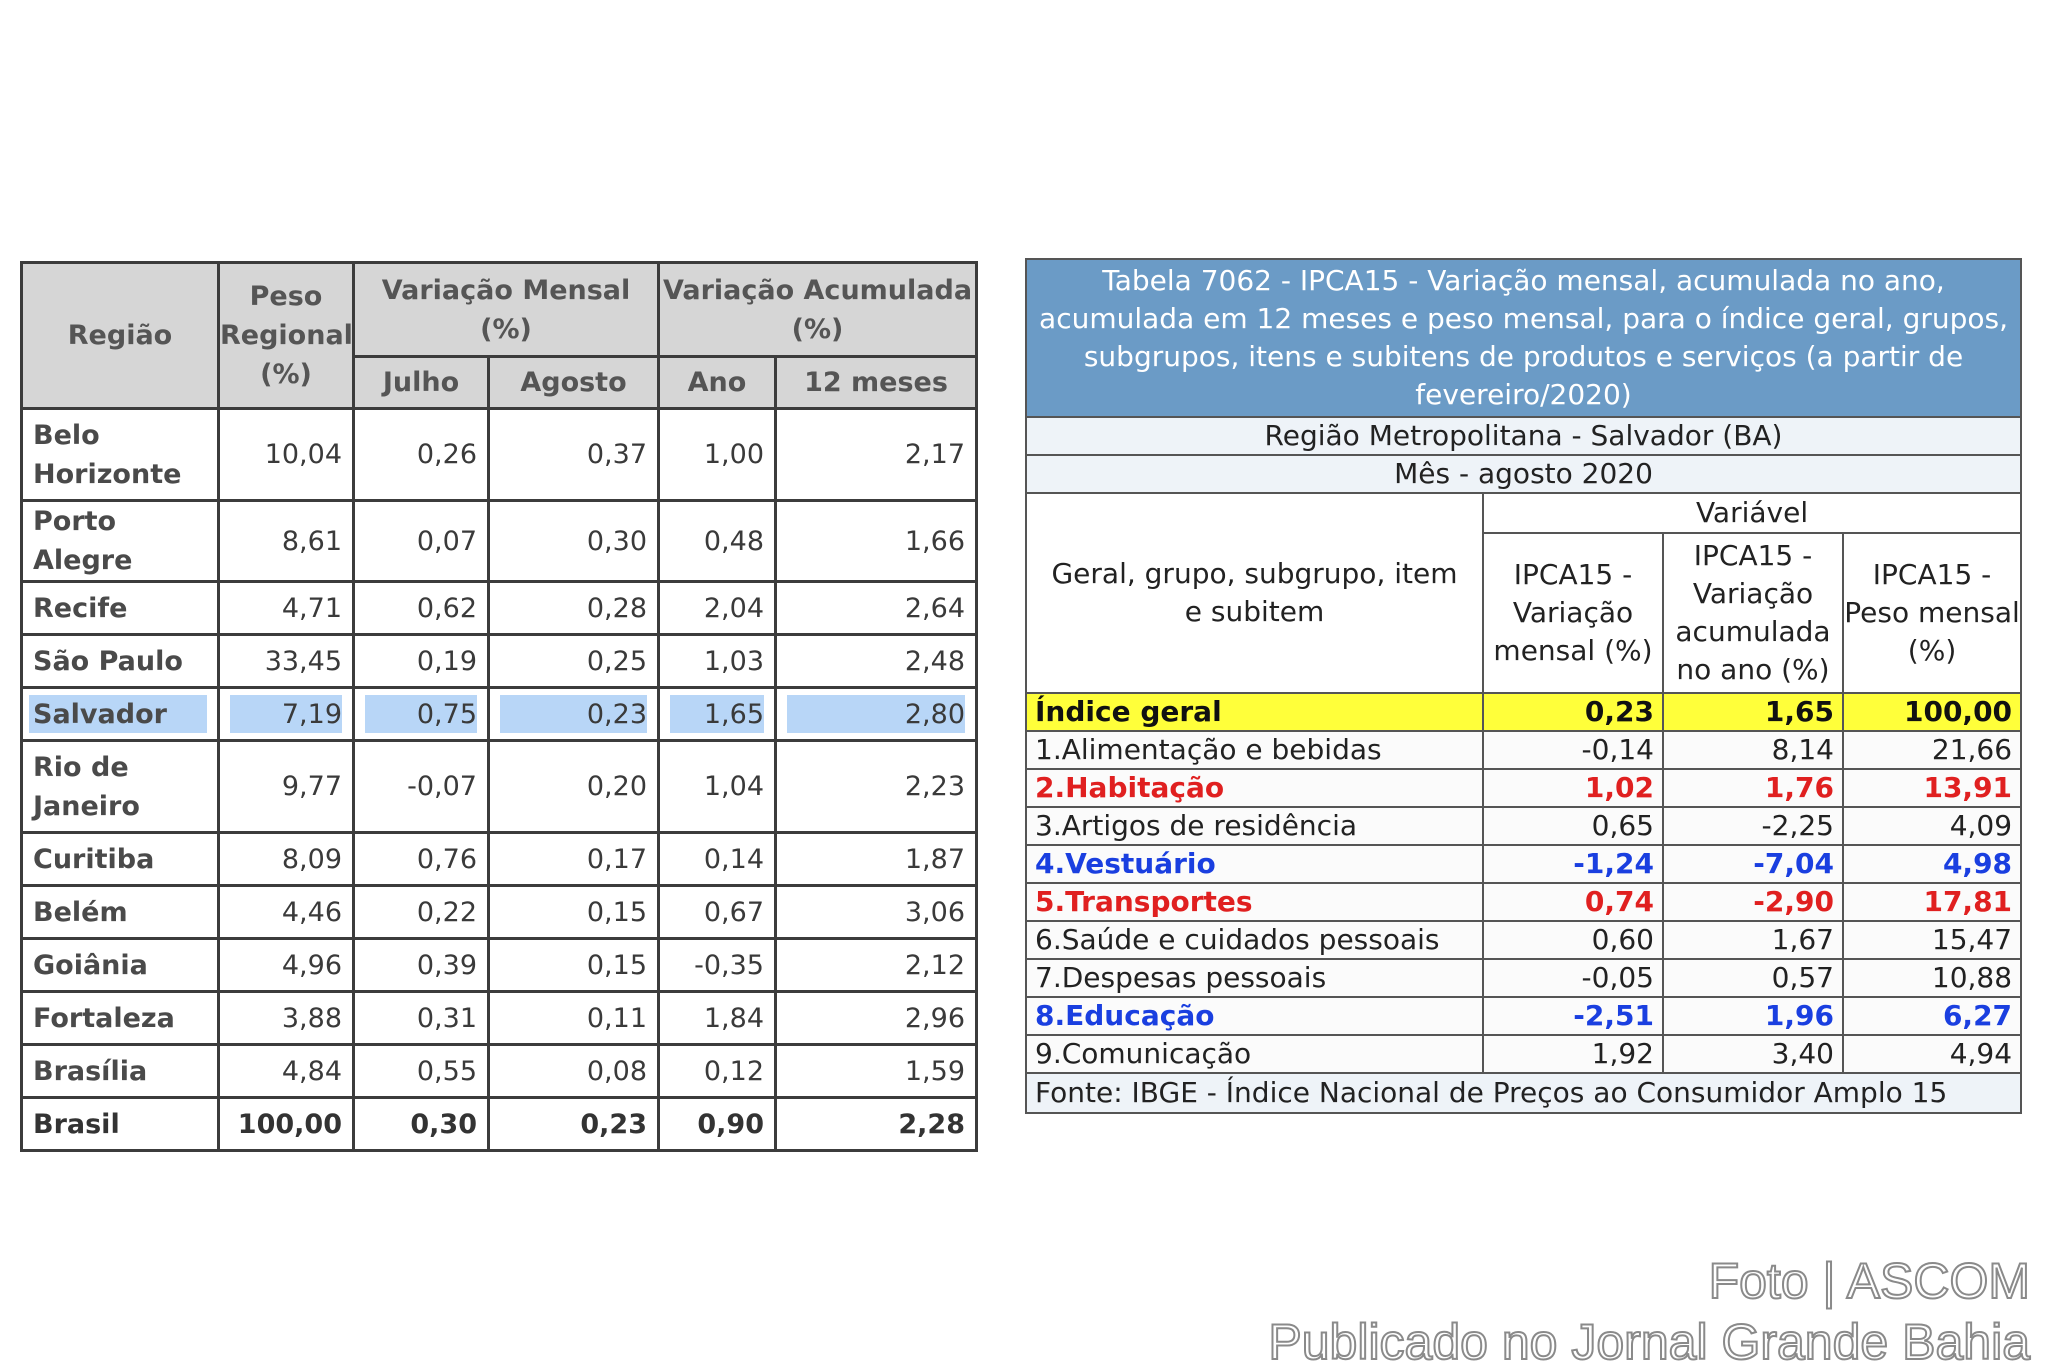 This screenshot has width=2048, height=1365. What do you see at coordinates (1753, 613) in the screenshot?
I see `header-var-acumulada: IPCA15 - Variação acumulada no ano (%)` at bounding box center [1753, 613].